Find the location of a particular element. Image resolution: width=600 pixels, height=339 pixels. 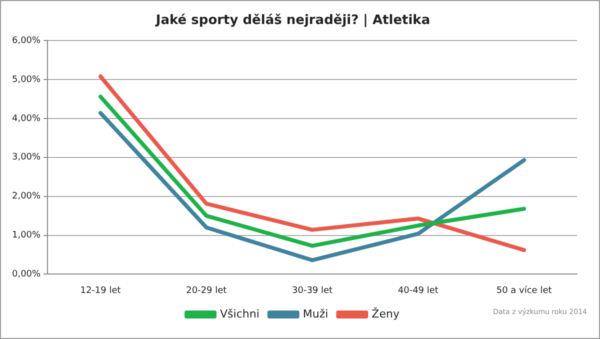

x-tick-label: 50 a více let is located at coordinates (524, 290).